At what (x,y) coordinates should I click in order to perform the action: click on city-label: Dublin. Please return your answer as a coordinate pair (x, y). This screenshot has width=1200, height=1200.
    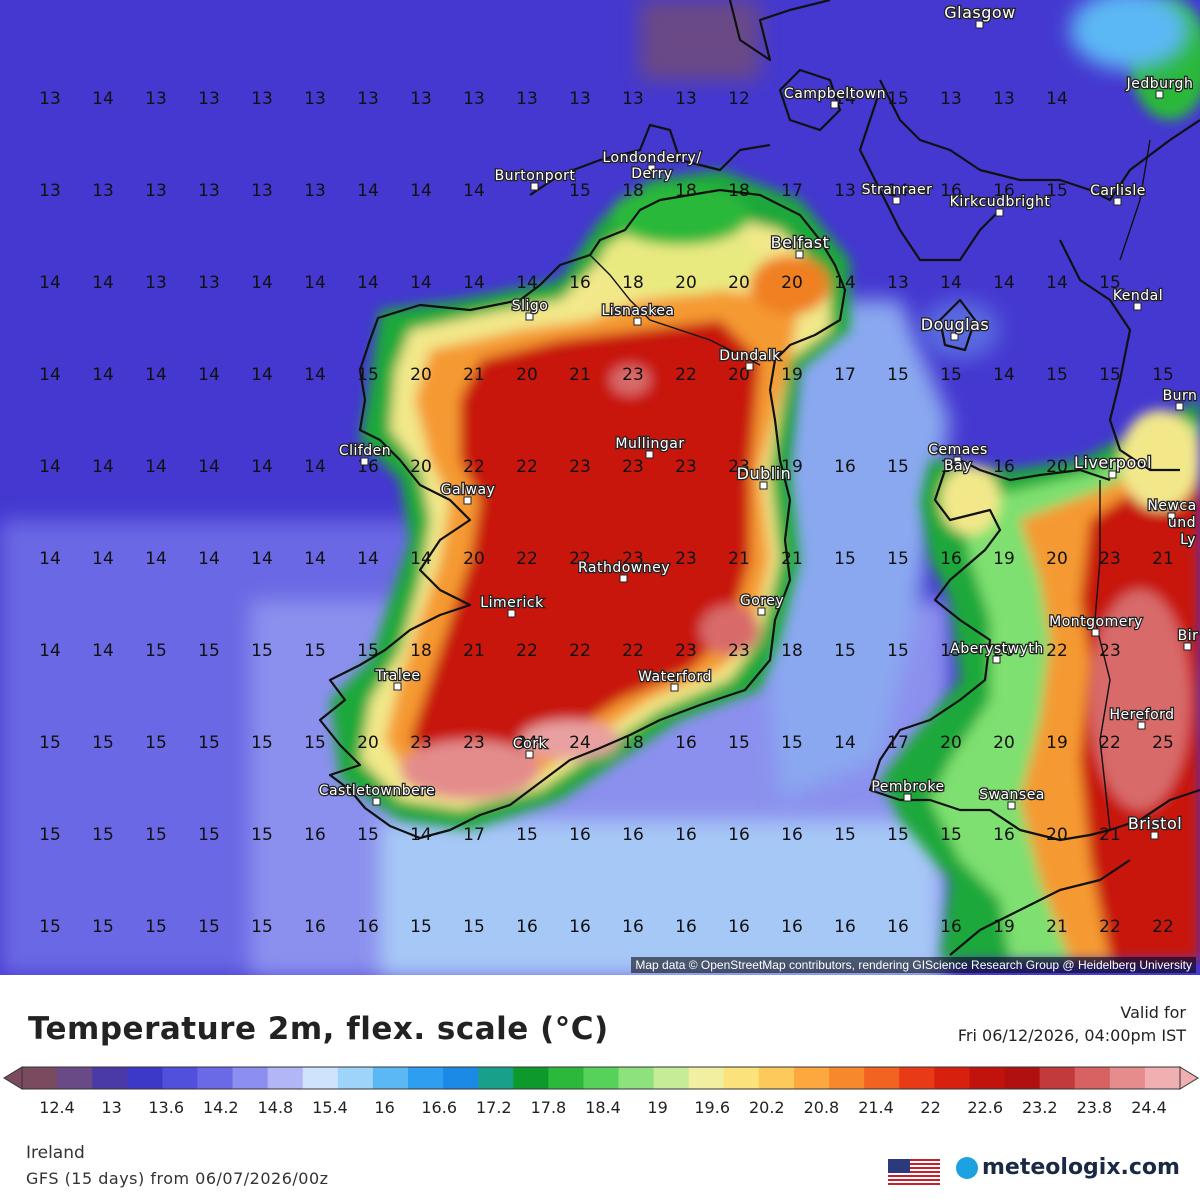
    Looking at the image, I should click on (763, 474).